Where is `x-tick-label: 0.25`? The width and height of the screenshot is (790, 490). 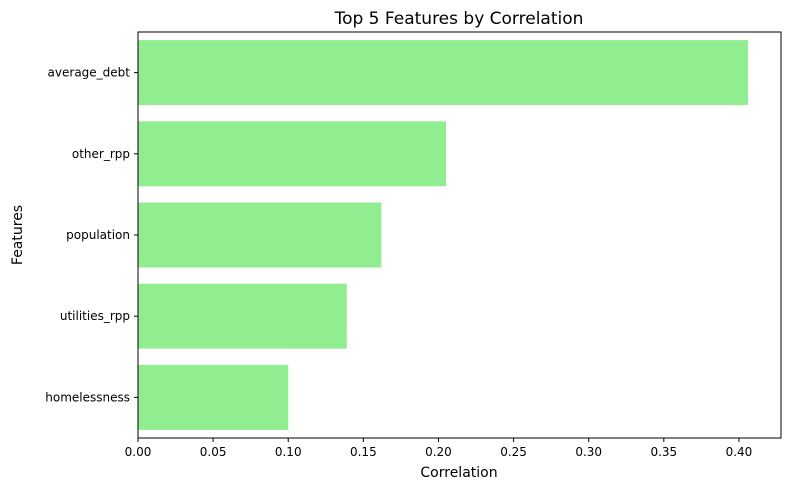
x-tick-label: 0.25 is located at coordinates (513, 452).